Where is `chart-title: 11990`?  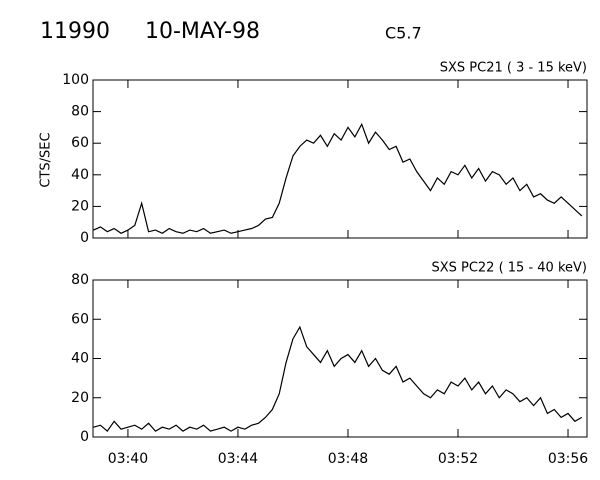 chart-title: 11990 is located at coordinates (75, 31).